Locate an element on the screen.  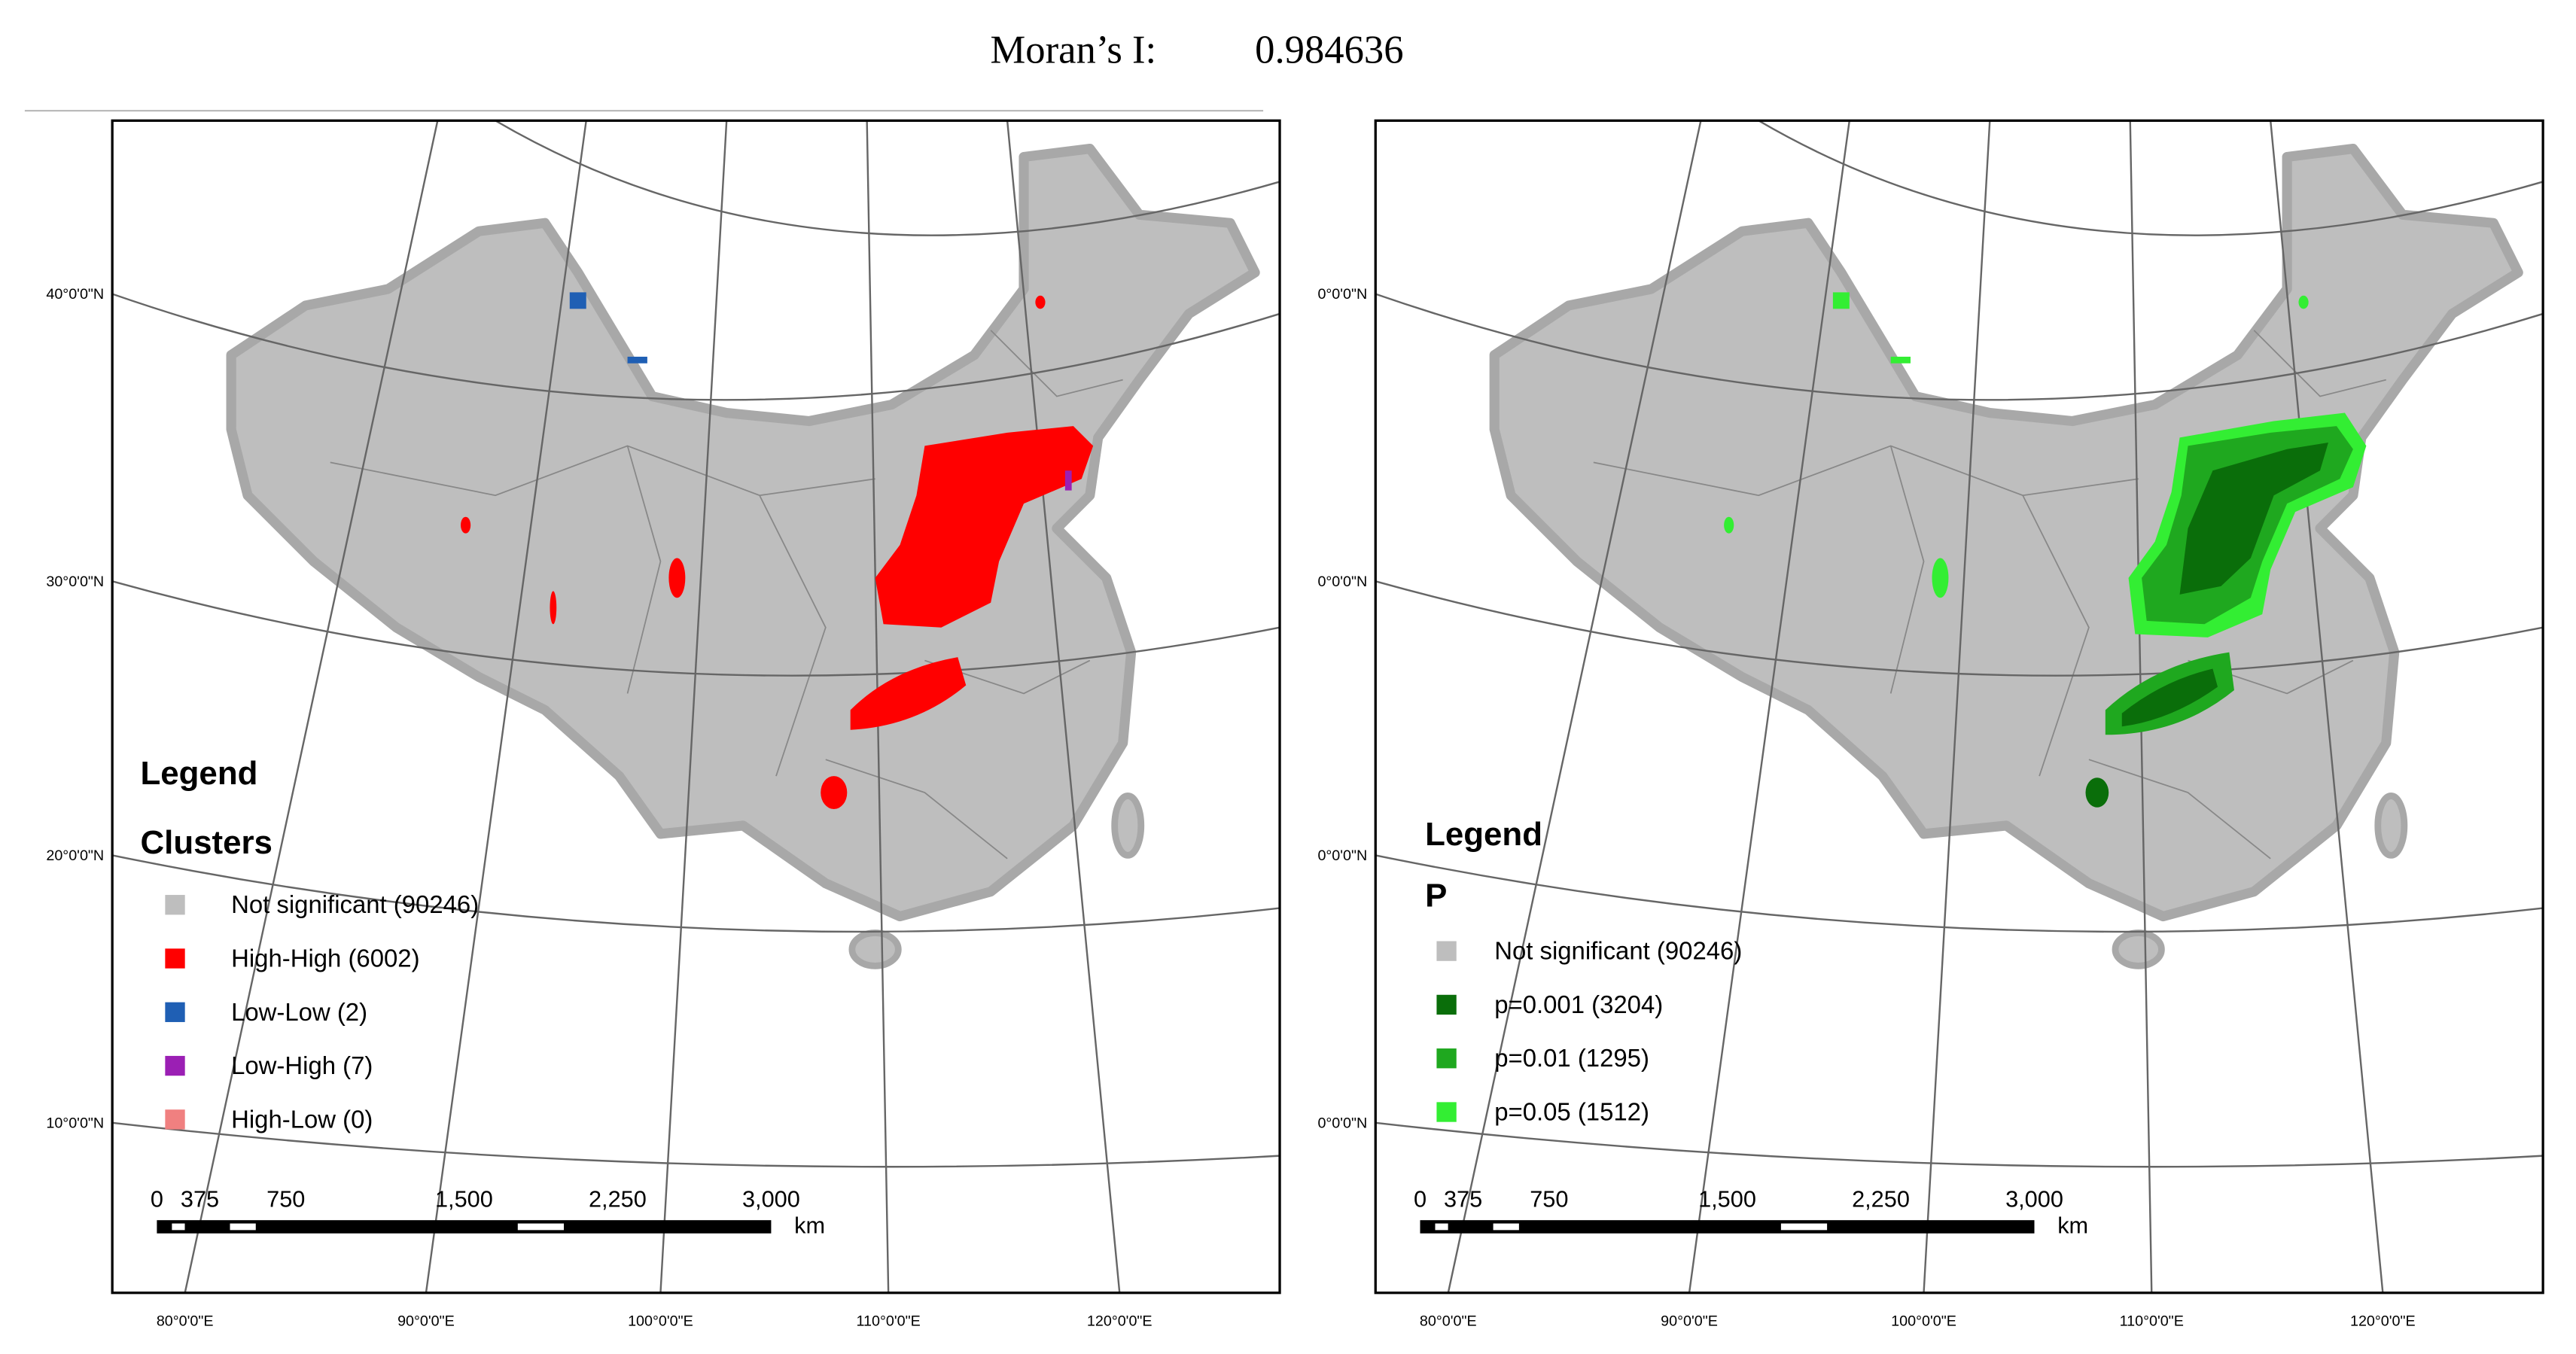
legend-subtitle: P is located at coordinates (1436, 895).